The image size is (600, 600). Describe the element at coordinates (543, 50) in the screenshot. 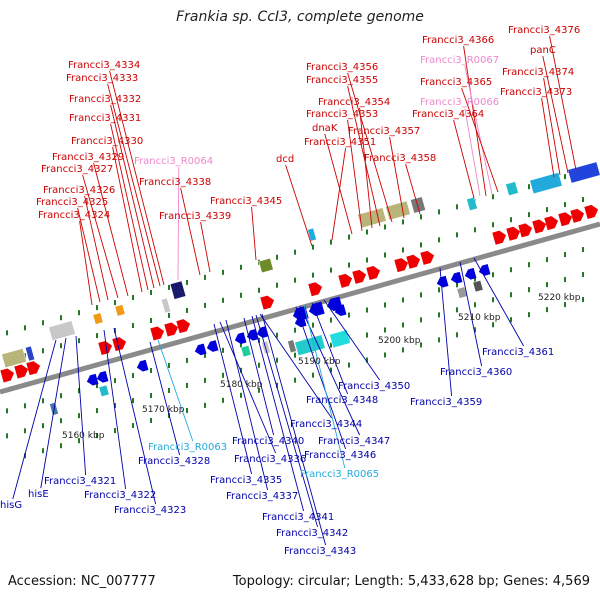

I see `gene-label: panC` at that location.